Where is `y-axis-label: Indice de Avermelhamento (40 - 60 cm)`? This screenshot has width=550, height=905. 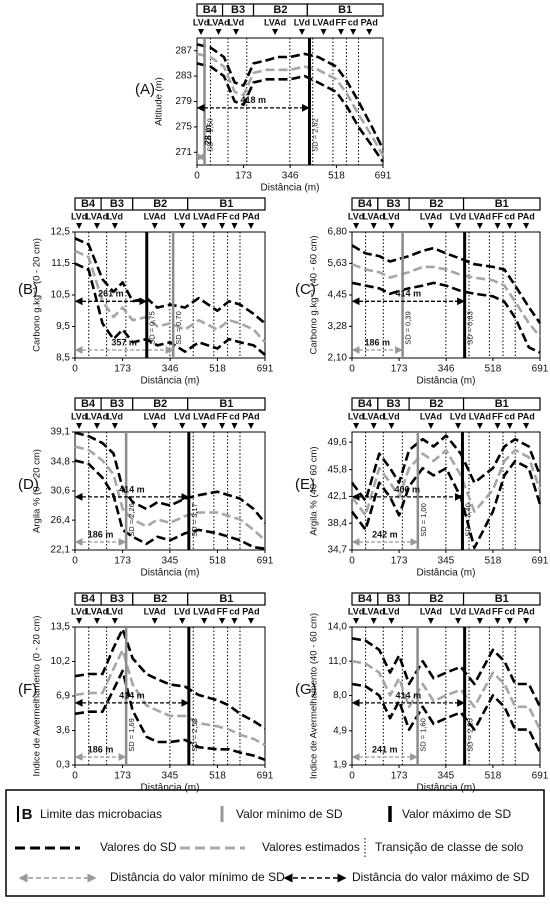
y-axis-label: Indice de Avermelhamento (40 - 60 cm) is located at coordinates (314, 696).